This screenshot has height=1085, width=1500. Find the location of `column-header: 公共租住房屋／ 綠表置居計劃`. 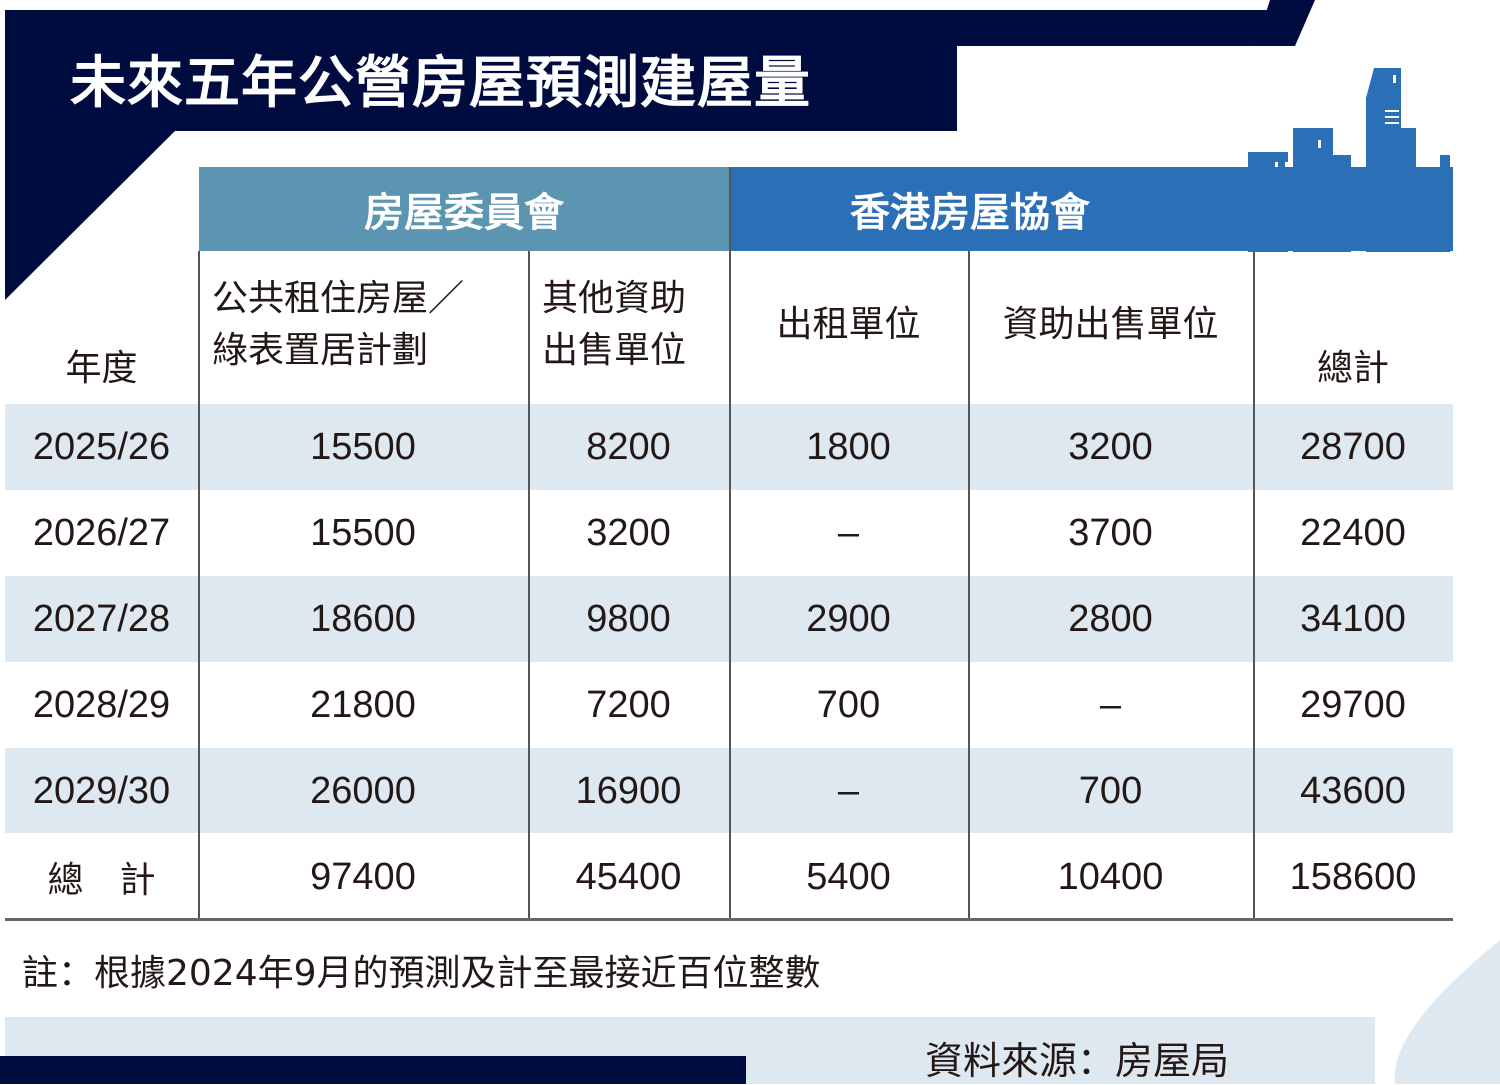

column-header: 公共租住房屋／ 綠表置居計劃 is located at coordinates (363, 325).